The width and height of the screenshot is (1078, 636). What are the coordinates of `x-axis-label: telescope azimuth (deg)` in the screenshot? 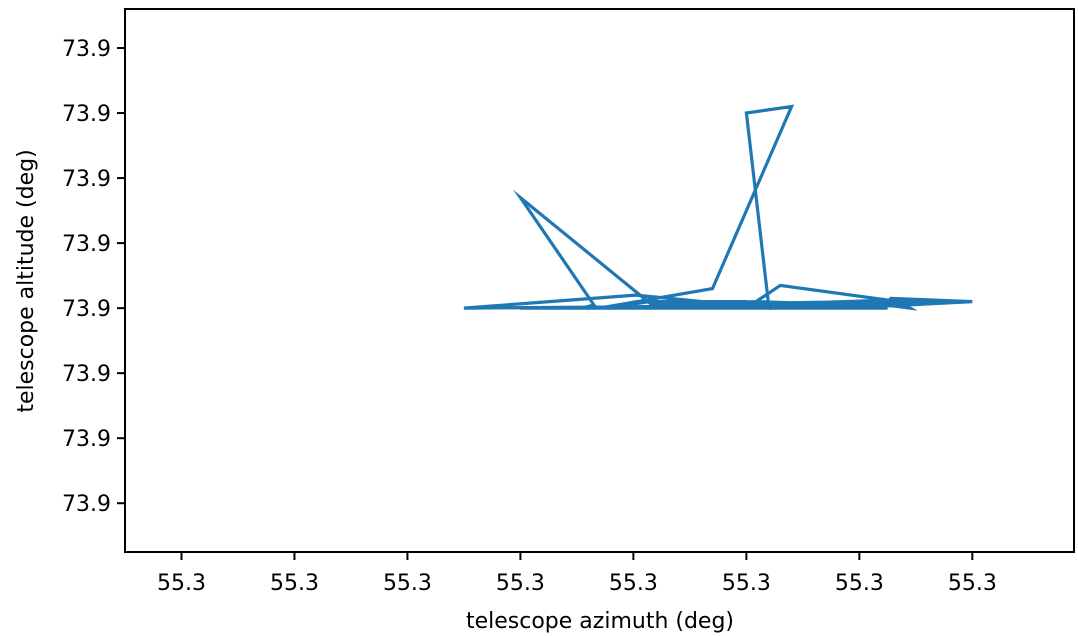 It's located at (600, 621).